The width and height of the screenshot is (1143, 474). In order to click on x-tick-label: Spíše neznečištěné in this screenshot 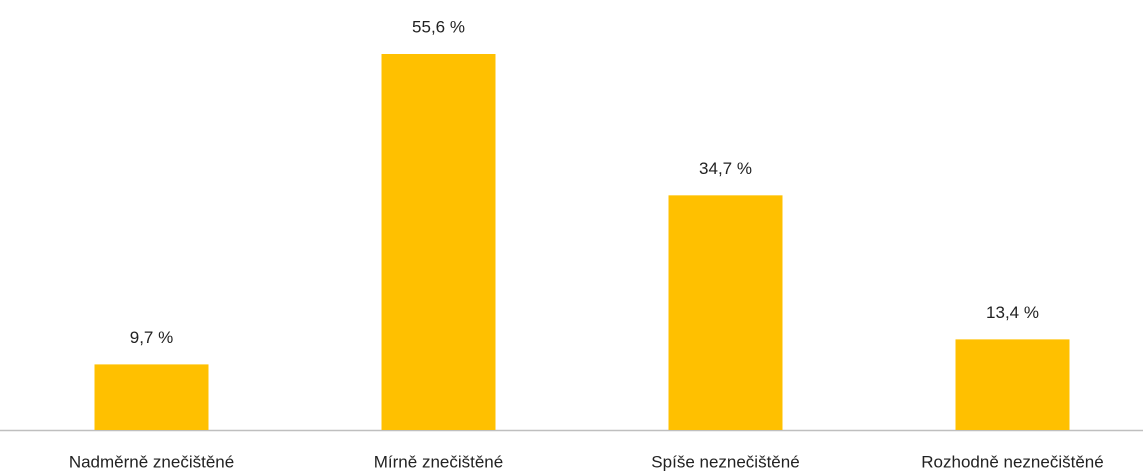, I will do `click(725, 461)`.